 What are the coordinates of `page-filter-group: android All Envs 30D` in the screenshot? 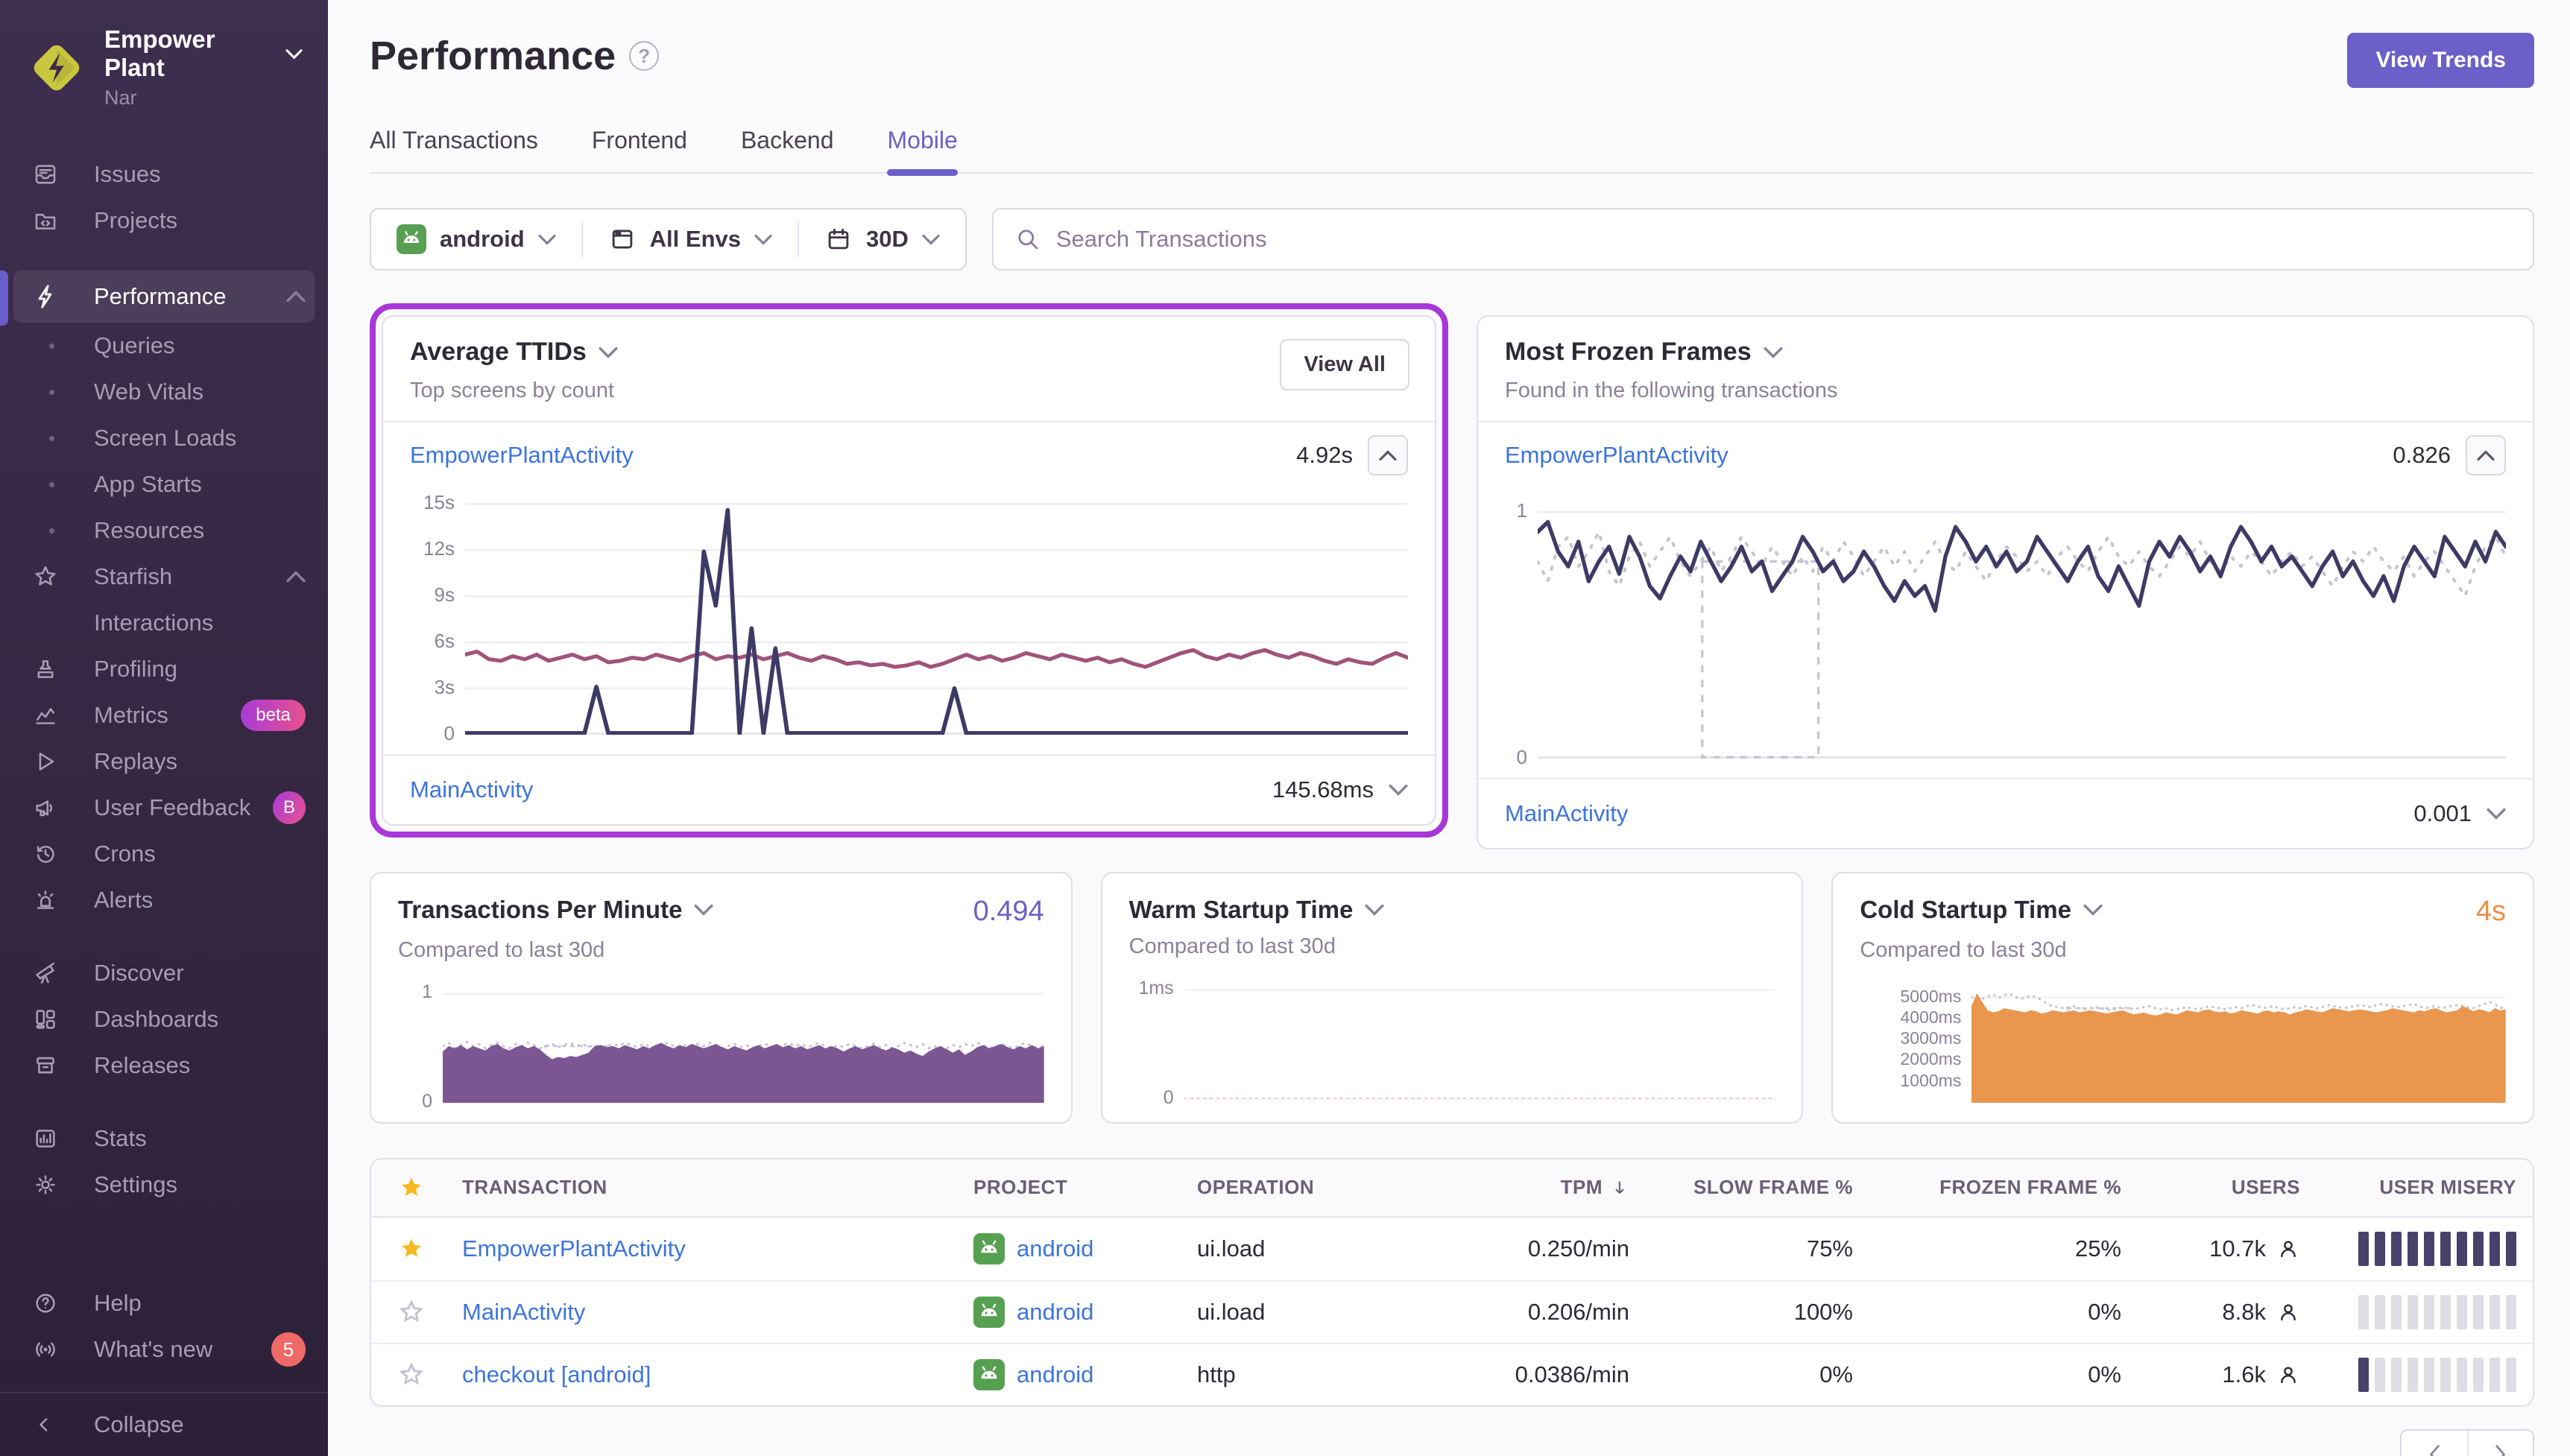 It's located at (668, 239).